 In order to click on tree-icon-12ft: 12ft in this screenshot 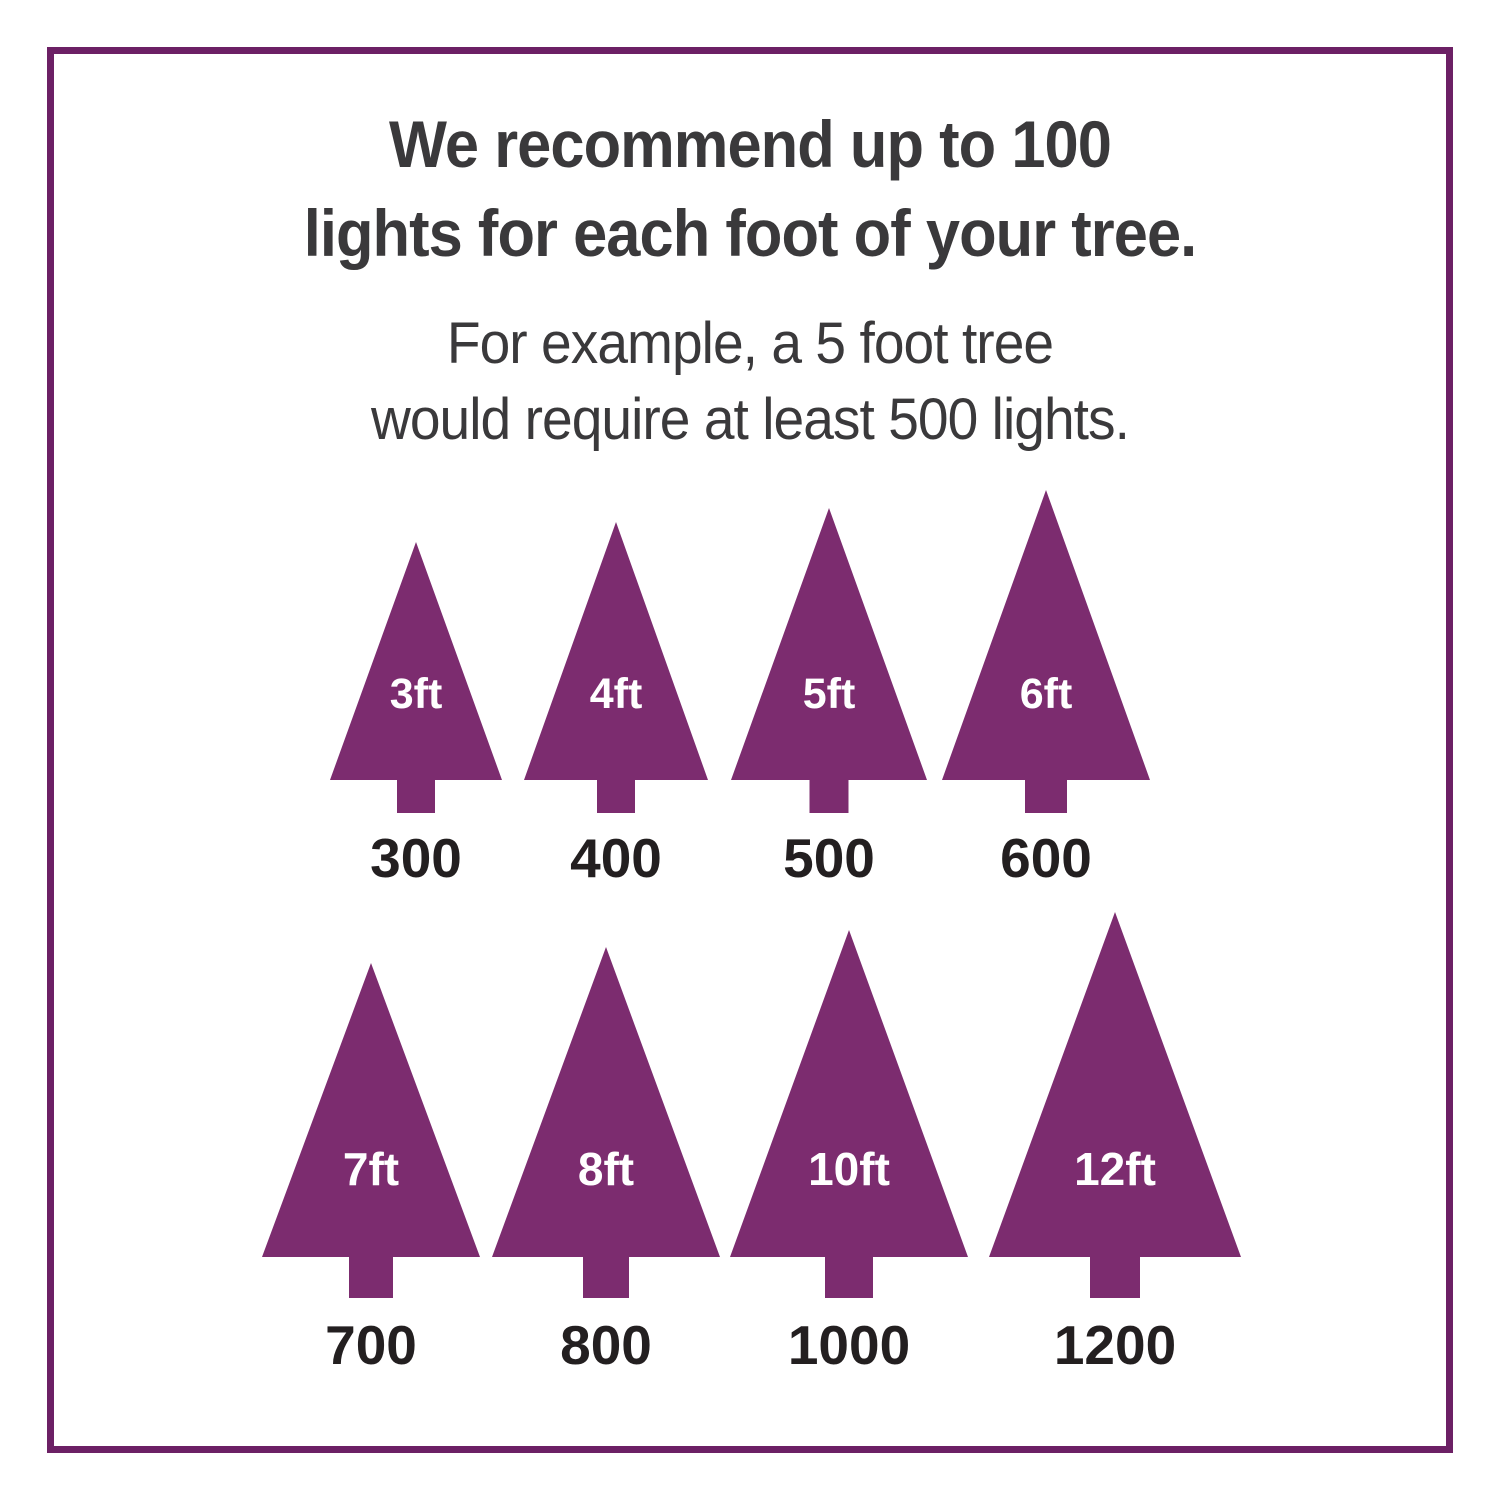, I will do `click(1115, 1105)`.